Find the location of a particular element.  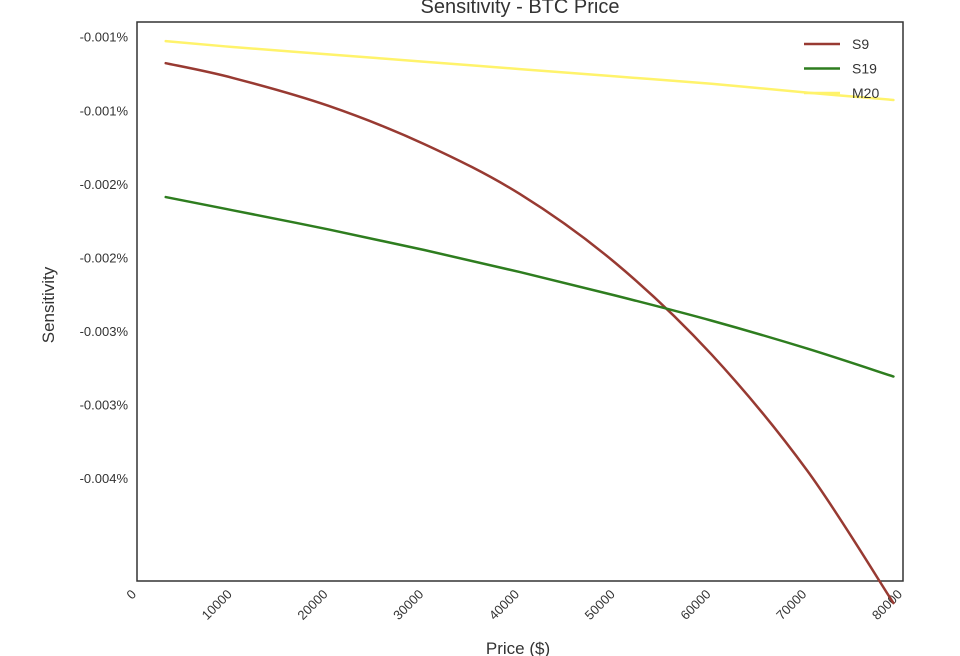

x-tick-label: 70000 is located at coordinates (791, 605).